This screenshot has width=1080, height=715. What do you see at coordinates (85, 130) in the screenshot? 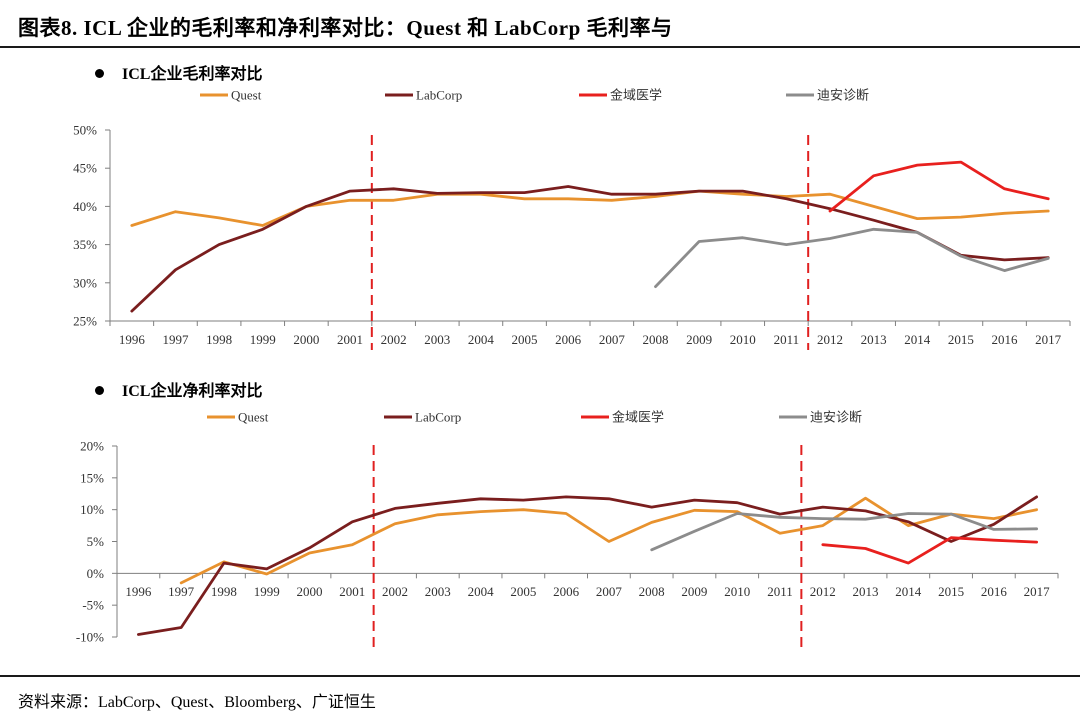
I see `y-tick-label: 50%` at bounding box center [85, 130].